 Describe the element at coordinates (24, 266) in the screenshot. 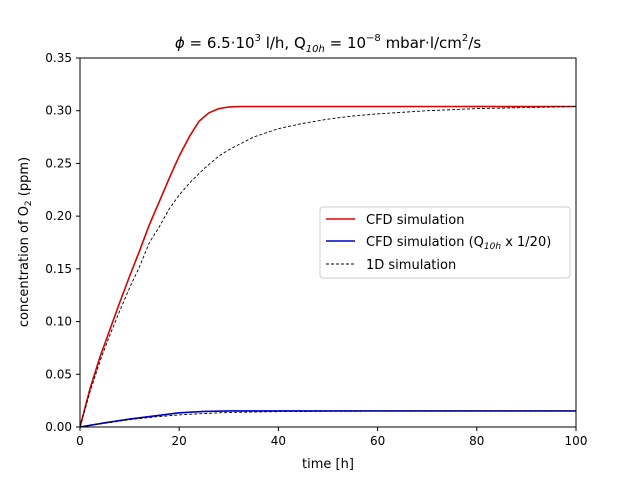

I see `y-axis-label-prefix: concentration of O` at that location.